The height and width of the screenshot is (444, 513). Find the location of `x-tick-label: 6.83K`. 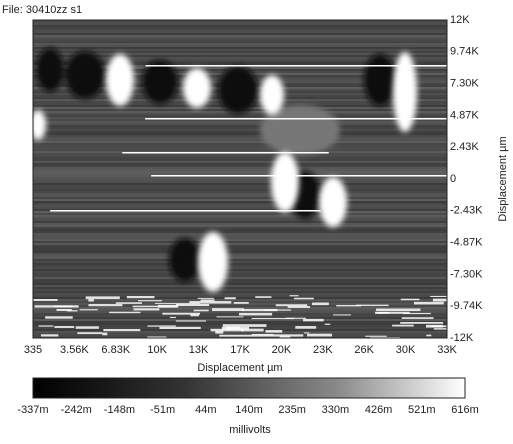

x-tick-label: 6.83K is located at coordinates (115, 350).